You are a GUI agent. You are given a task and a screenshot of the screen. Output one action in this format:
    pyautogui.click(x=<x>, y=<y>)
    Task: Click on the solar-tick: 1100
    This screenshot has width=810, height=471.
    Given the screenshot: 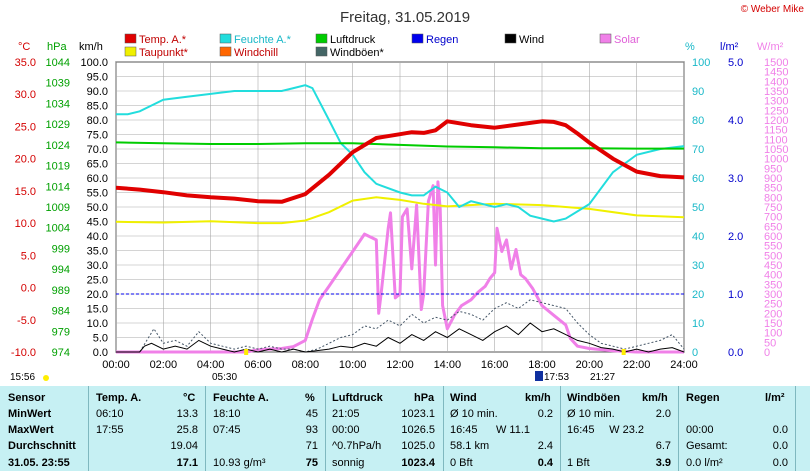 What is the action you would take?
    pyautogui.click(x=776, y=140)
    